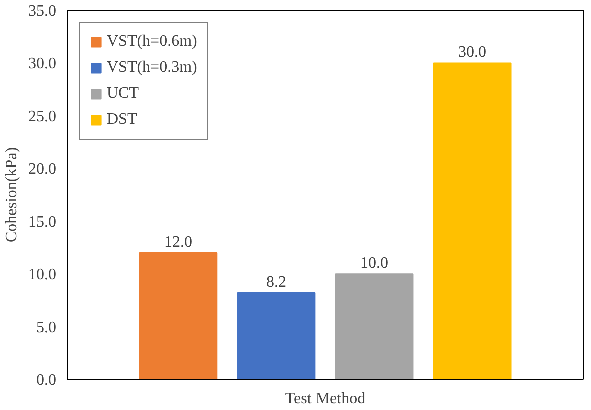 This screenshot has height=410, width=591. Describe the element at coordinates (472, 53) in the screenshot. I see `data-label: 30.0` at that location.